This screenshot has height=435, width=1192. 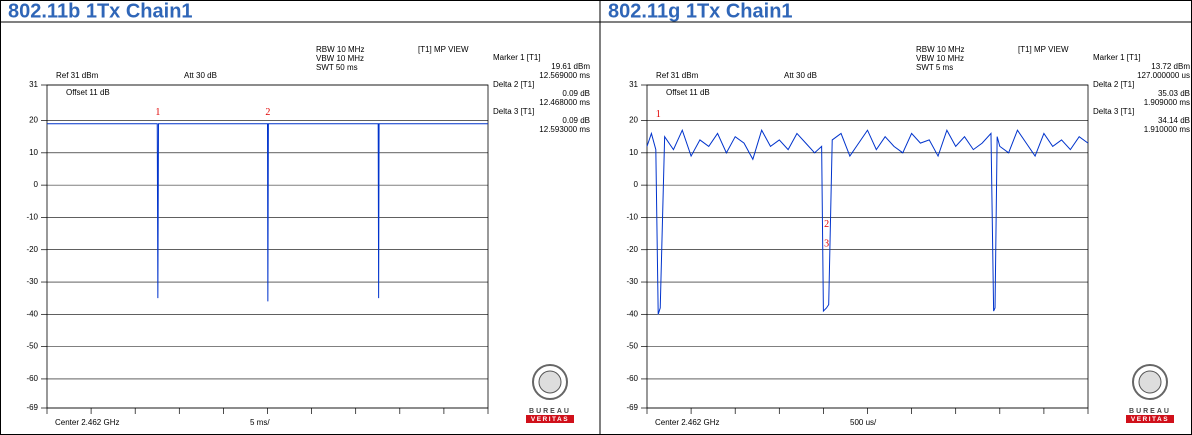 I want to click on marker-info: 19.61 dBm, so click(x=570, y=66).